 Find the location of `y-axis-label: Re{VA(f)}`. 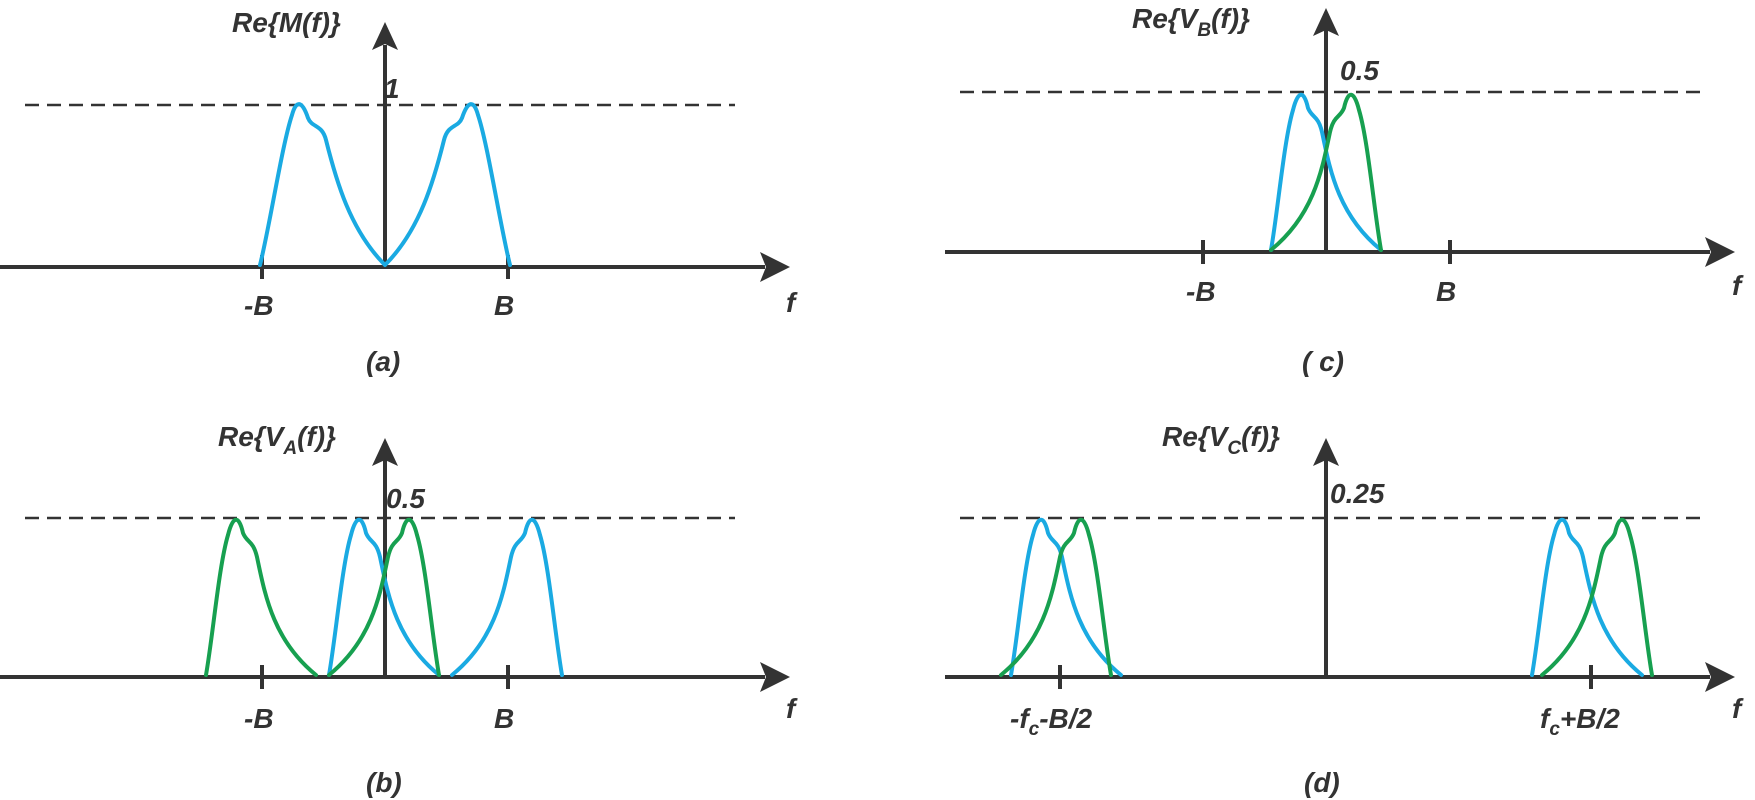

y-axis-label: Re{VA(f)} is located at coordinates (277, 440).